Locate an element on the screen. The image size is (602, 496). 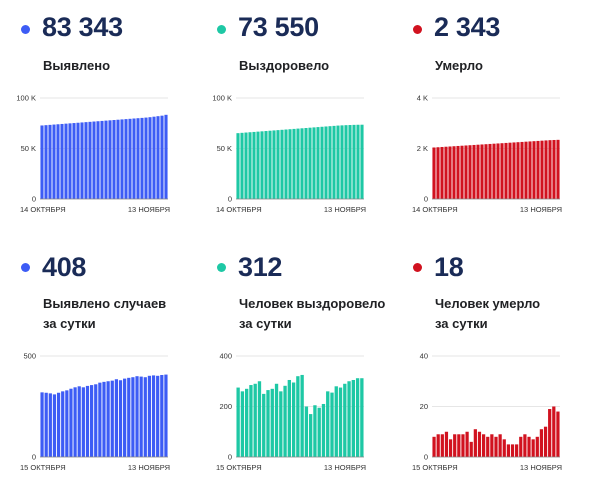
daily-recovered-dot is located at coordinates (221, 267).